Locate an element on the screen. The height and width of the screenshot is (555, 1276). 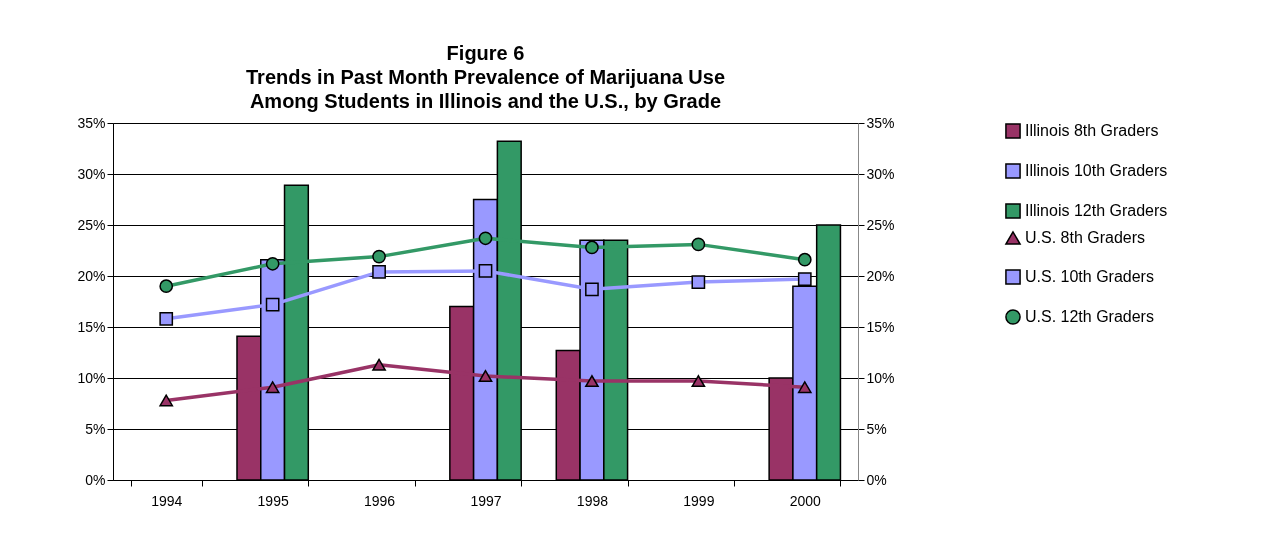
y2-tick-label: 30% is located at coordinates (880, 173).